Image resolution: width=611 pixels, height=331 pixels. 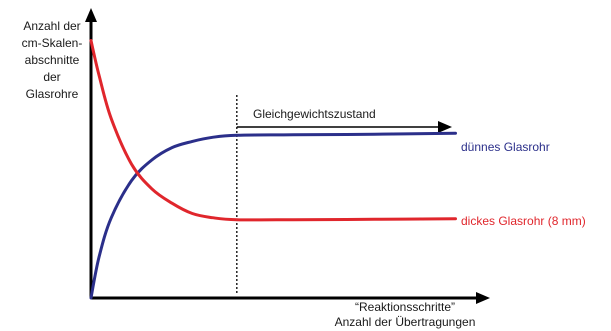 I want to click on y-axis-label-line: Anzahl der, so click(x=51, y=26).